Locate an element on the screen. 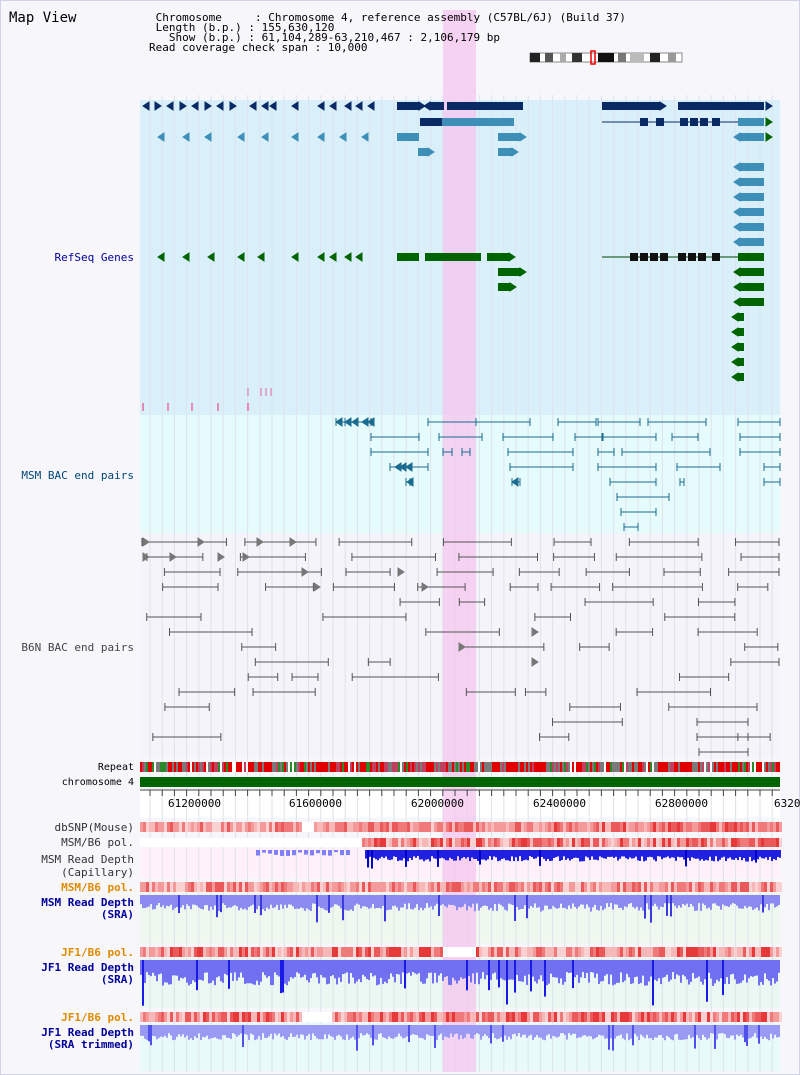 The height and width of the screenshot is (1075, 800). track-label-jf1-depth-trimmed: JF1 Read Depth is located at coordinates (87, 1032).